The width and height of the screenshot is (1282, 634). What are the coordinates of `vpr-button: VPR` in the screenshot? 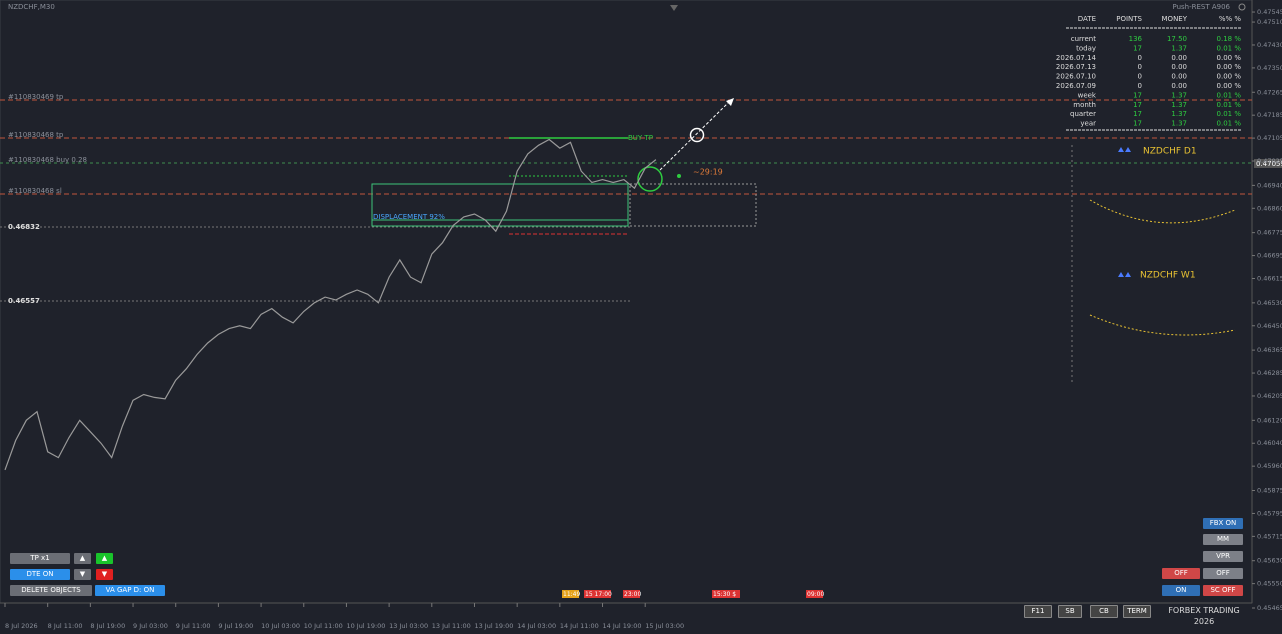 It's located at (1223, 556).